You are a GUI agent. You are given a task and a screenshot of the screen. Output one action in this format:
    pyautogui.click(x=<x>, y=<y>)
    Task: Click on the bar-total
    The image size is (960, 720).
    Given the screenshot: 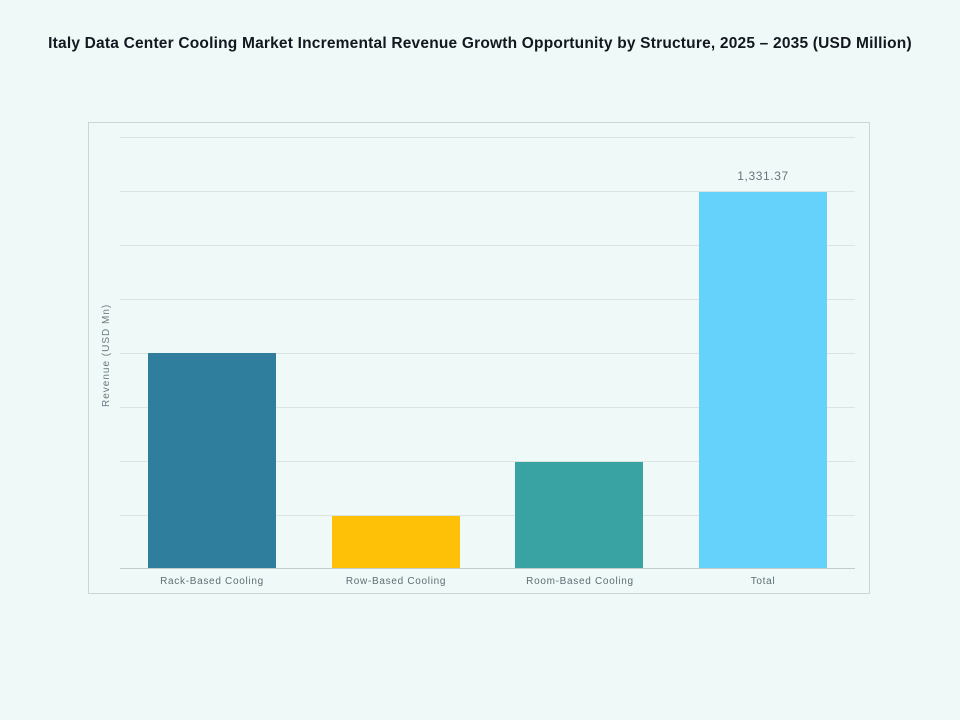 What is the action you would take?
    pyautogui.click(x=763, y=380)
    